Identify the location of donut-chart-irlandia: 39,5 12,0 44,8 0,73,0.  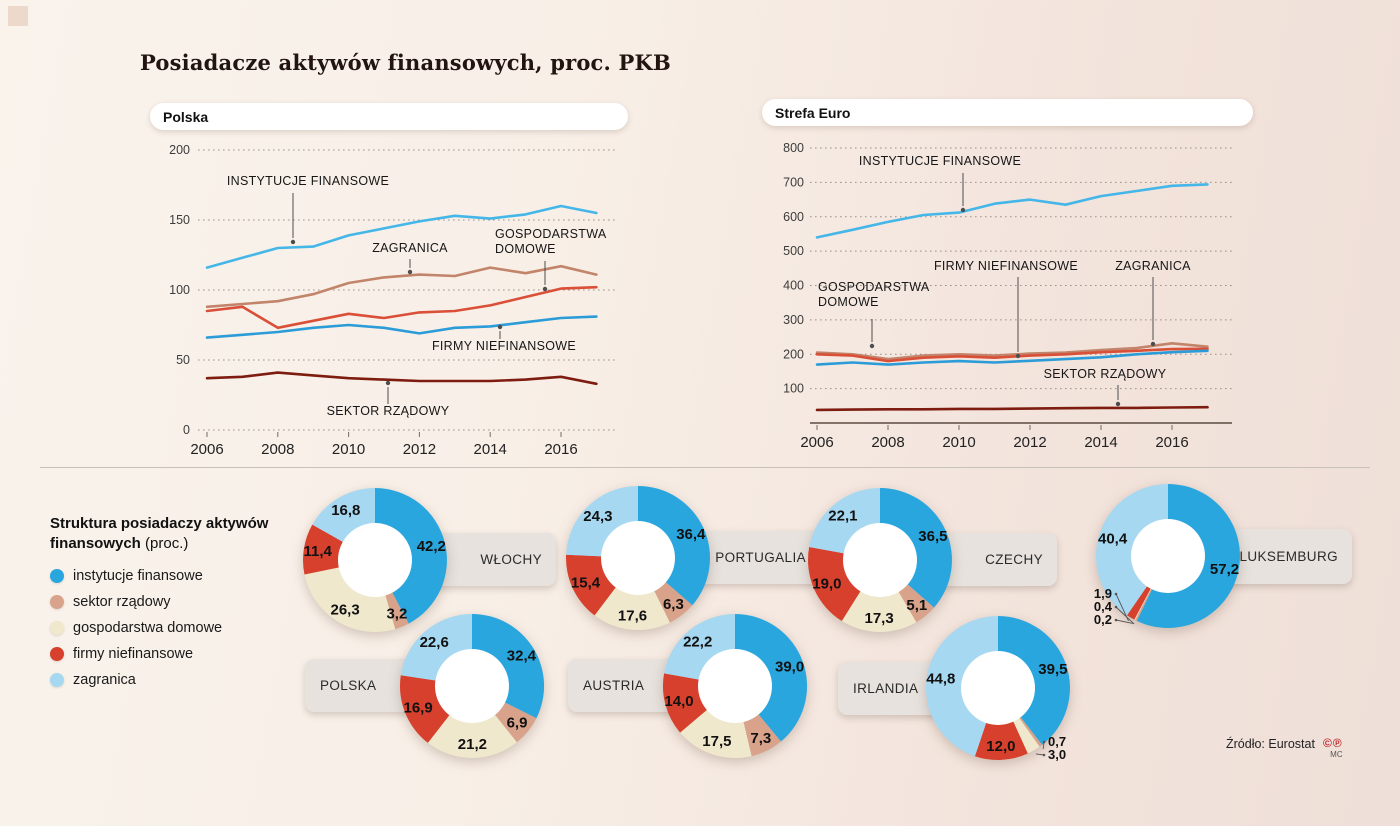
(997, 689).